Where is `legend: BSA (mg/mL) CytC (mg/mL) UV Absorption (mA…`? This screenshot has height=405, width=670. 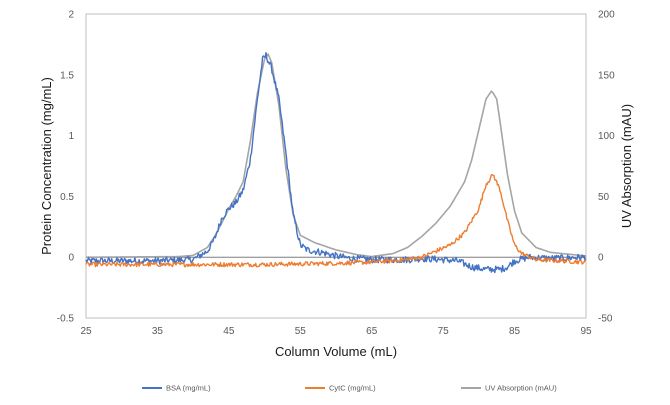
legend: BSA (mg/mL) CytC (mg/mL) UV Absorption (mA… is located at coordinates (349, 388).